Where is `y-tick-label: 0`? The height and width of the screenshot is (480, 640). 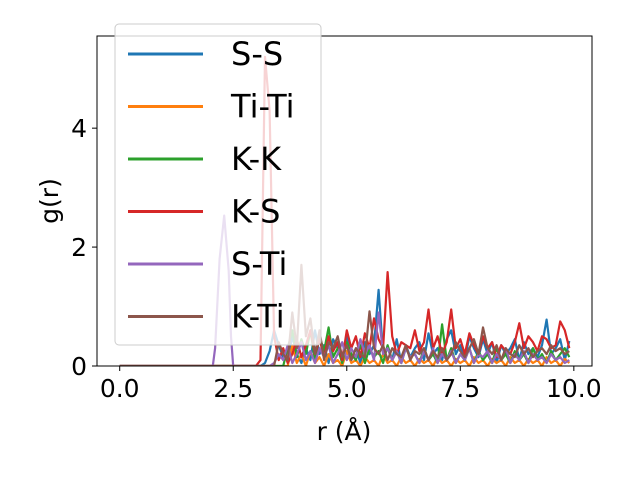 y-tick-label: 0 is located at coordinates (79, 366).